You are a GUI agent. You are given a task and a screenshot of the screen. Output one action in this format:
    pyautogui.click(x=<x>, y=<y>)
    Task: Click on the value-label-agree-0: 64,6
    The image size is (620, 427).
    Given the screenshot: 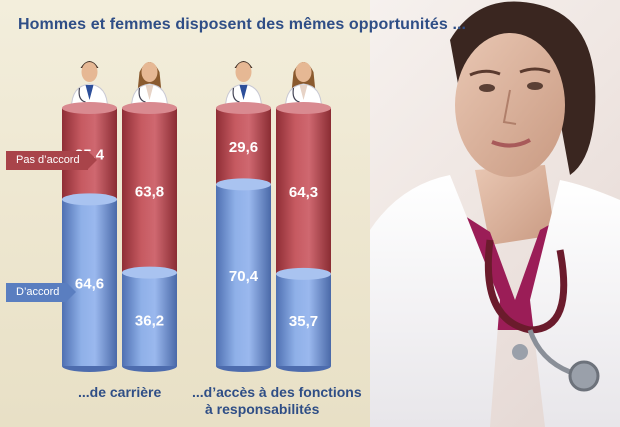 What is the action you would take?
    pyautogui.click(x=89, y=284)
    